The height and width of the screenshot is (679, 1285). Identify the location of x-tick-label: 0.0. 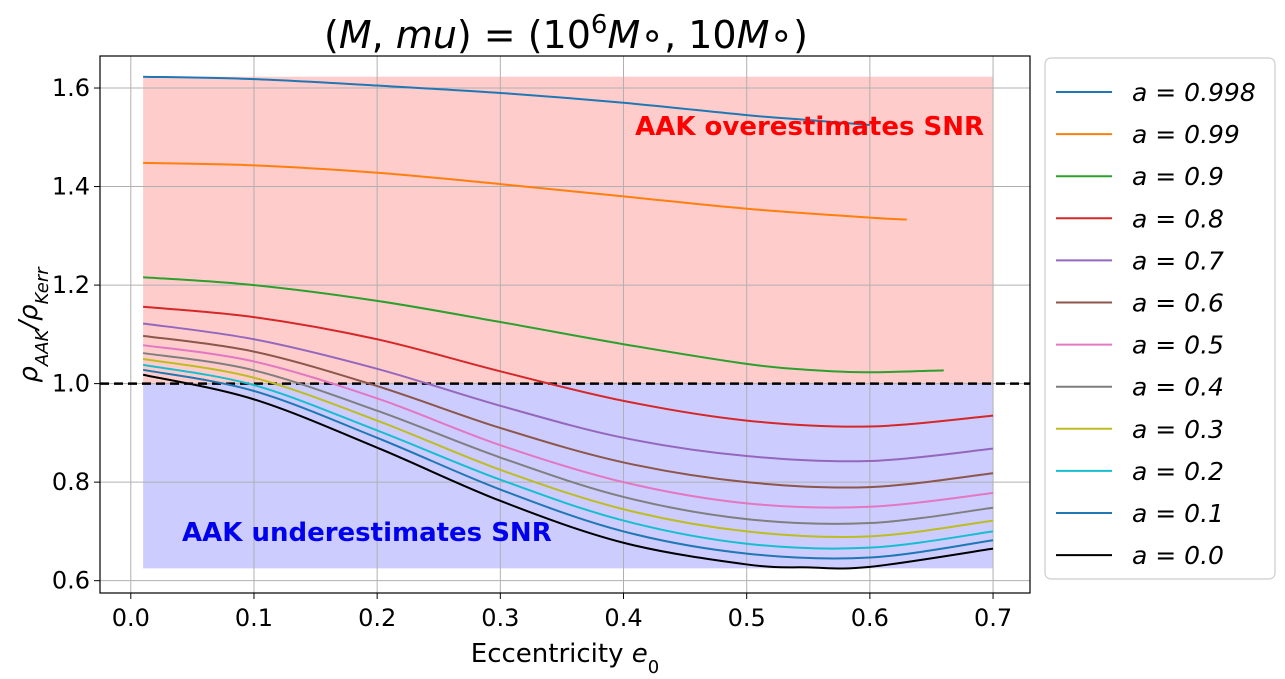
(131, 618).